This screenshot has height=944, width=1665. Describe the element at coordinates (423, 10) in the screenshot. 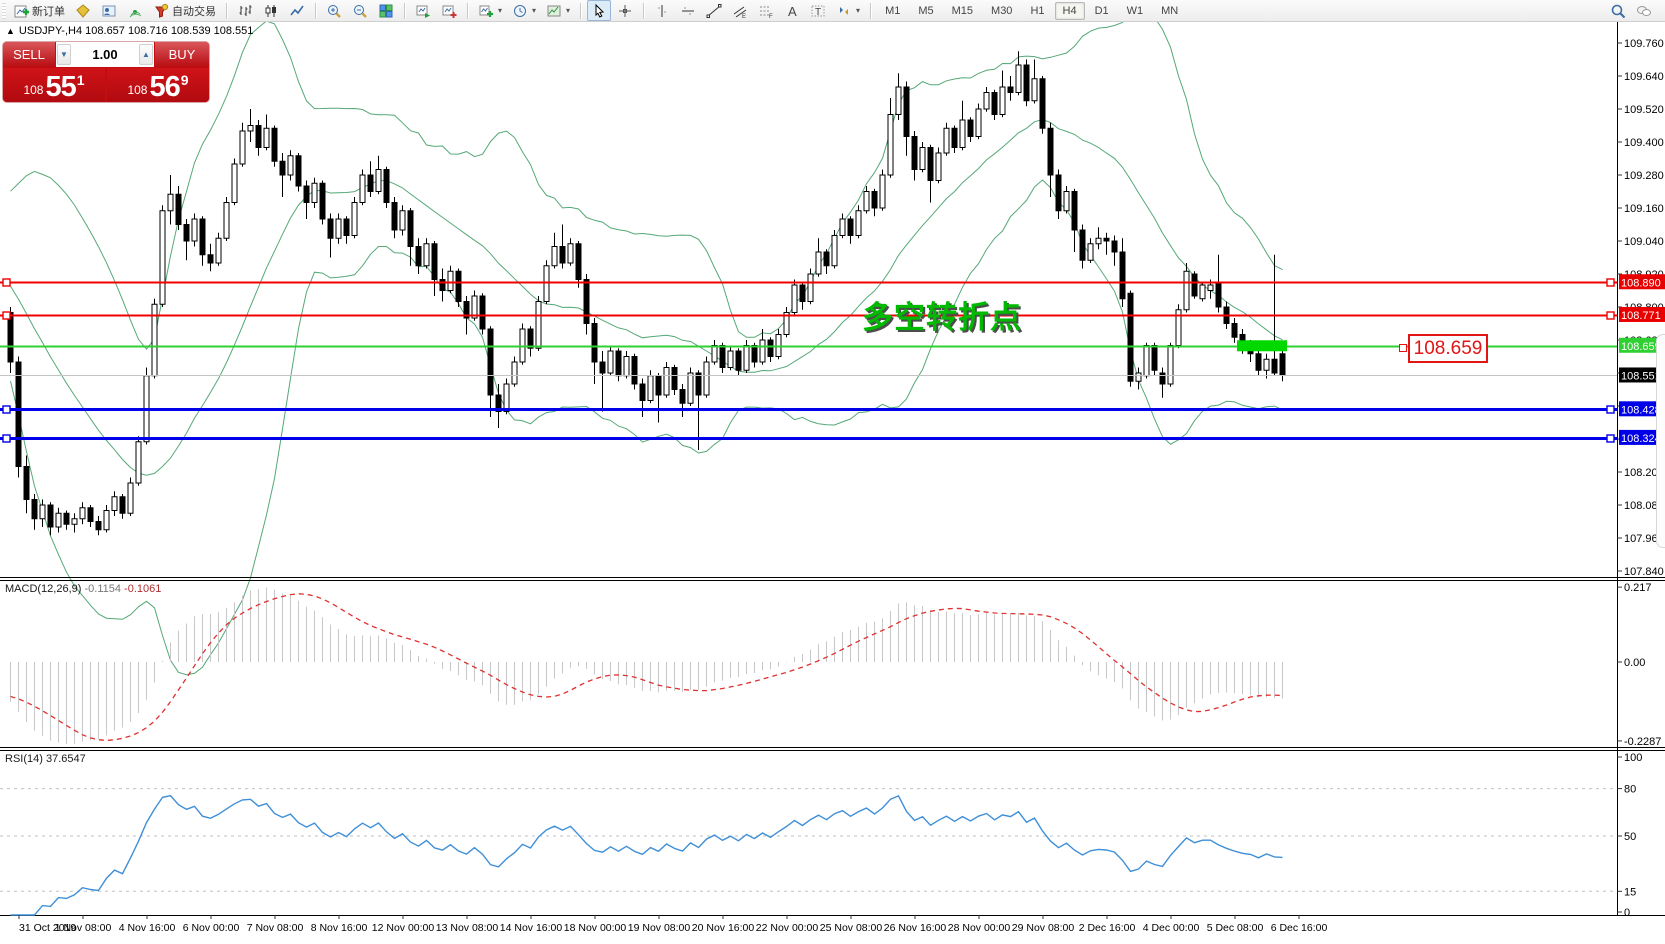

I see `chart-forward-button` at that location.